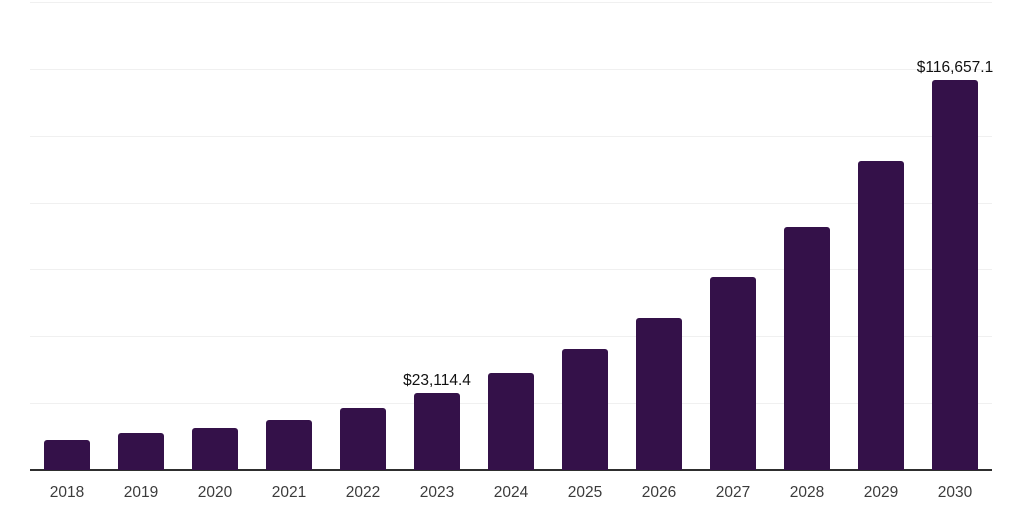  What do you see at coordinates (141, 451) in the screenshot?
I see `bar-2019` at bounding box center [141, 451].